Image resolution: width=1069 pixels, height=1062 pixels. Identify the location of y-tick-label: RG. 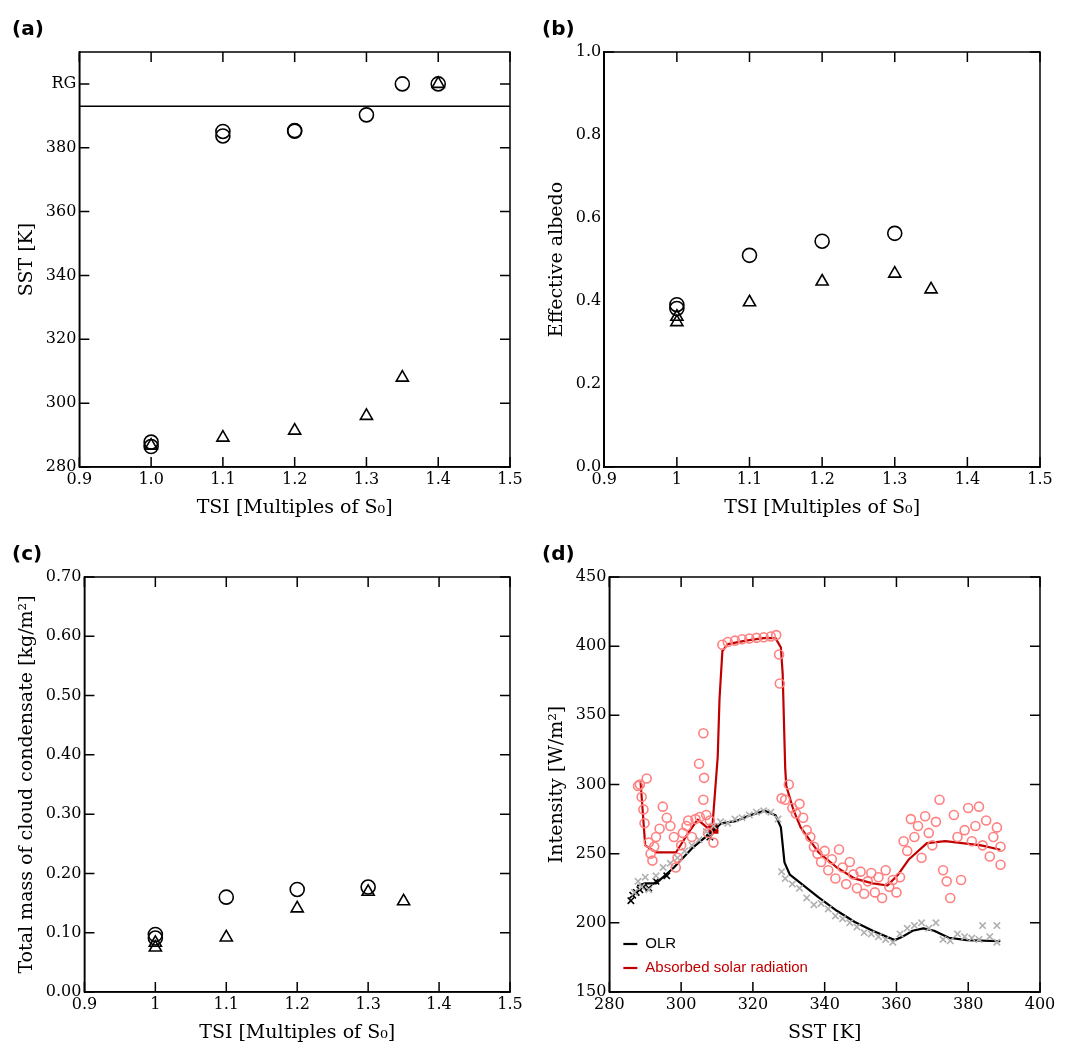
(64, 83).